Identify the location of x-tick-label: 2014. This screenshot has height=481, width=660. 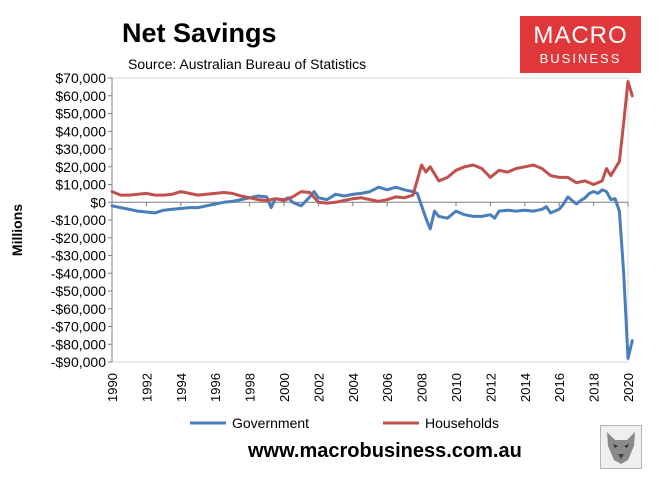
(525, 387).